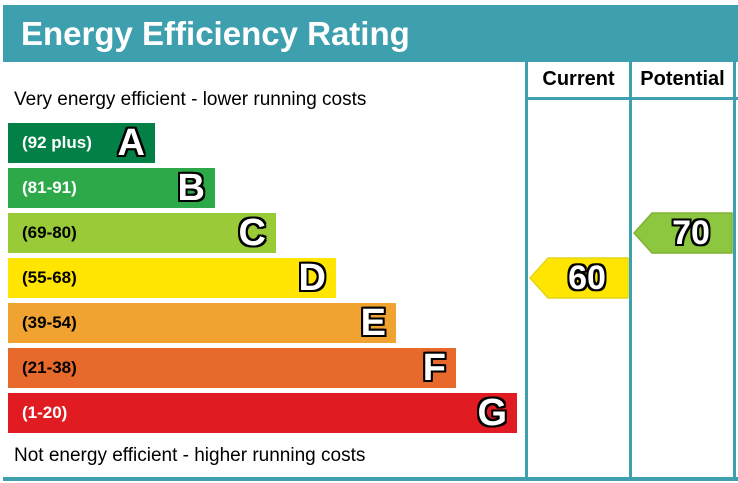  What do you see at coordinates (630, 271) in the screenshot?
I see `table-divider-middle` at bounding box center [630, 271].